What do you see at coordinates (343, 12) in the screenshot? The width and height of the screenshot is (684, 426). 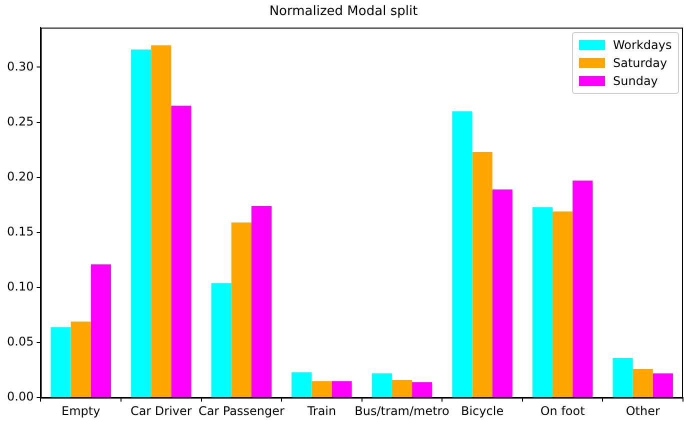 I see `chart-title: Normalized Modal split` at bounding box center [343, 12].